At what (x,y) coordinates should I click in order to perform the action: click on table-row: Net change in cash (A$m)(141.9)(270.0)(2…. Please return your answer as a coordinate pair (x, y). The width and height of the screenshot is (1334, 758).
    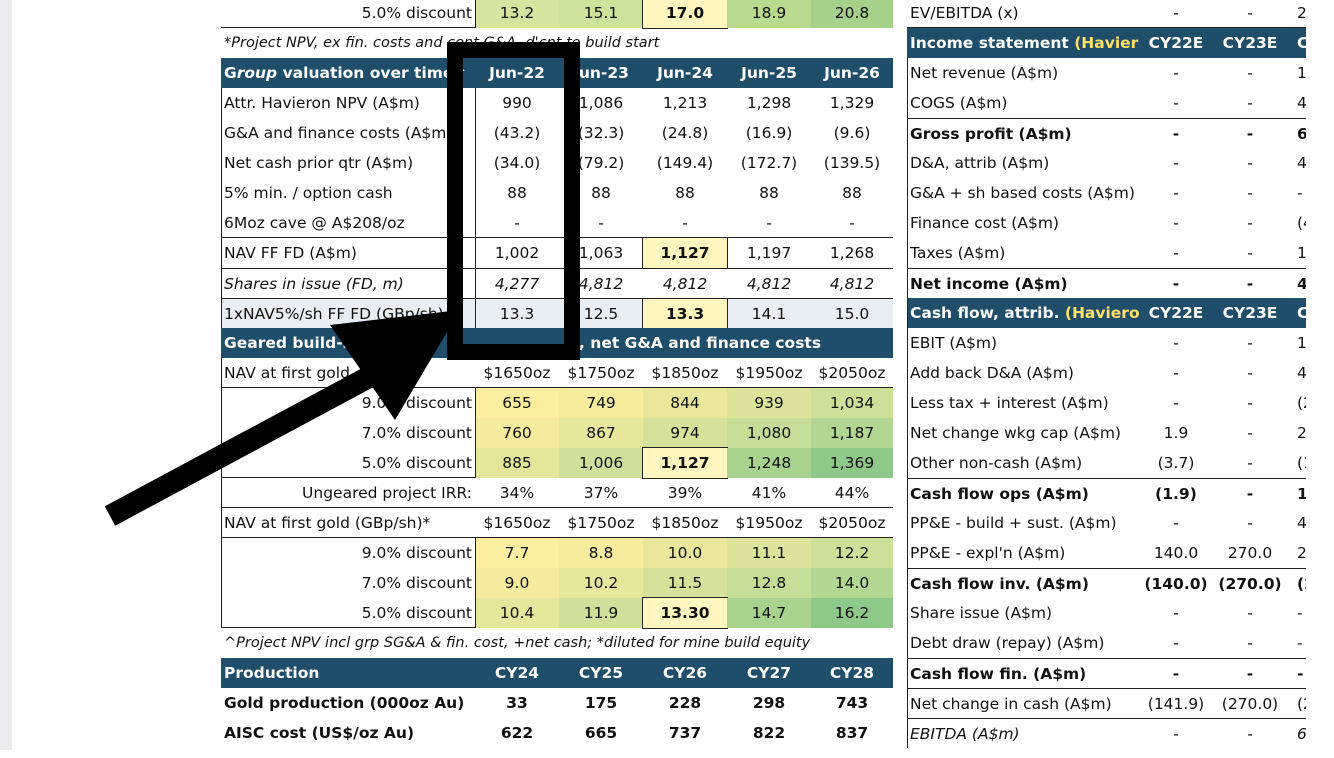
    Looking at the image, I should click on (1120, 703).